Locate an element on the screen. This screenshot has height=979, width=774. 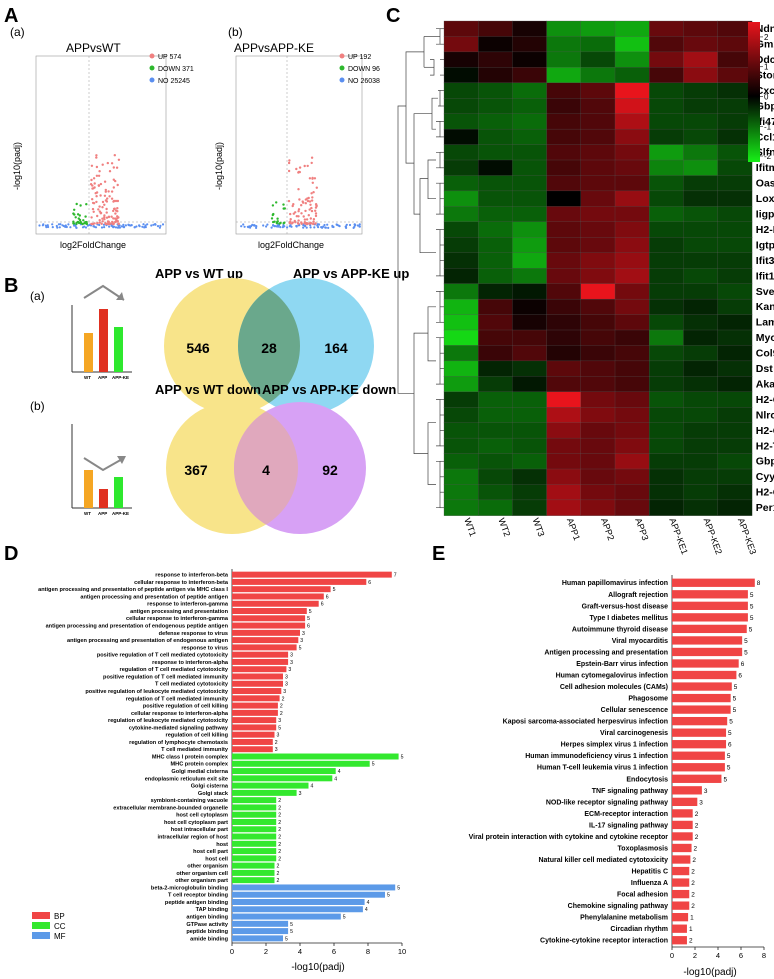
venn-down-title-right: APP vs APP-KE down is located at coordinates (329, 389).